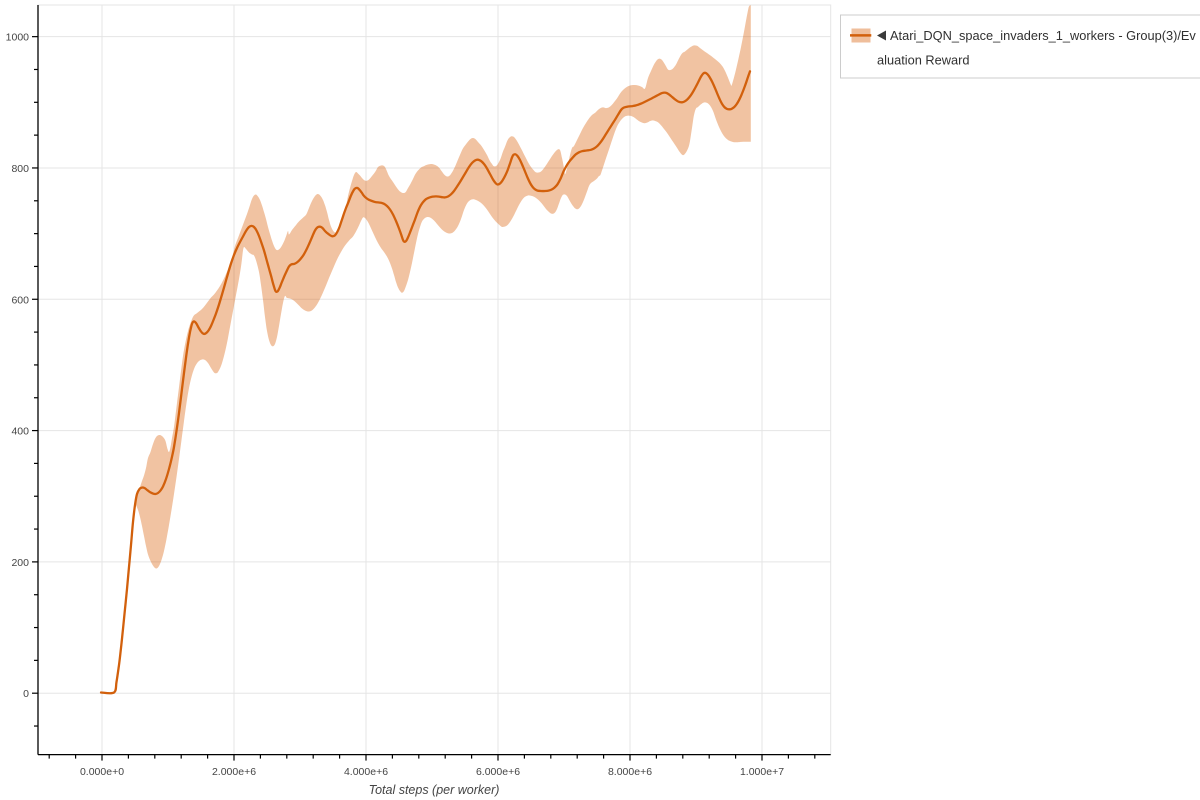 Image resolution: width=1200 pixels, height=800 pixels. I want to click on svg-text: 800, so click(20, 169).